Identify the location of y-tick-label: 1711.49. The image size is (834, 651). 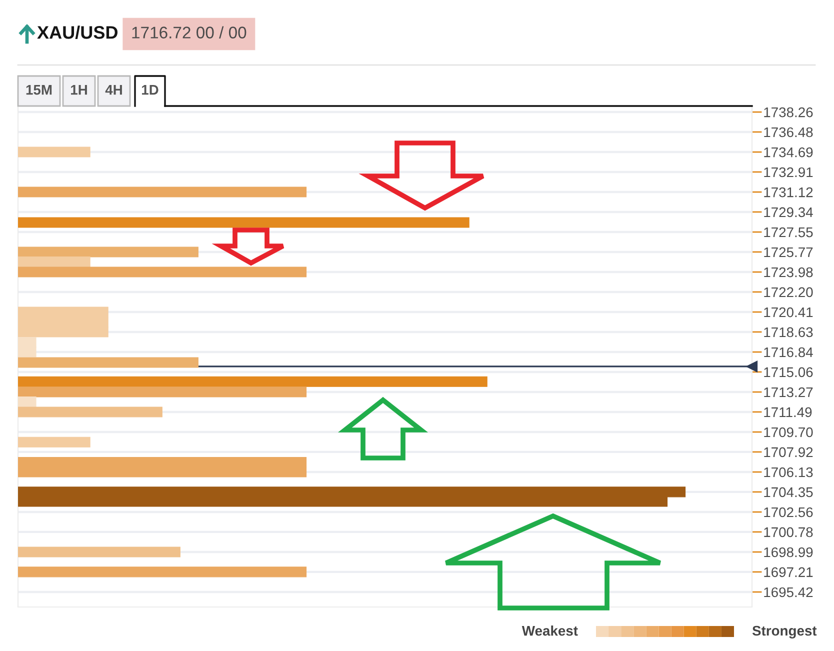
(788, 412).